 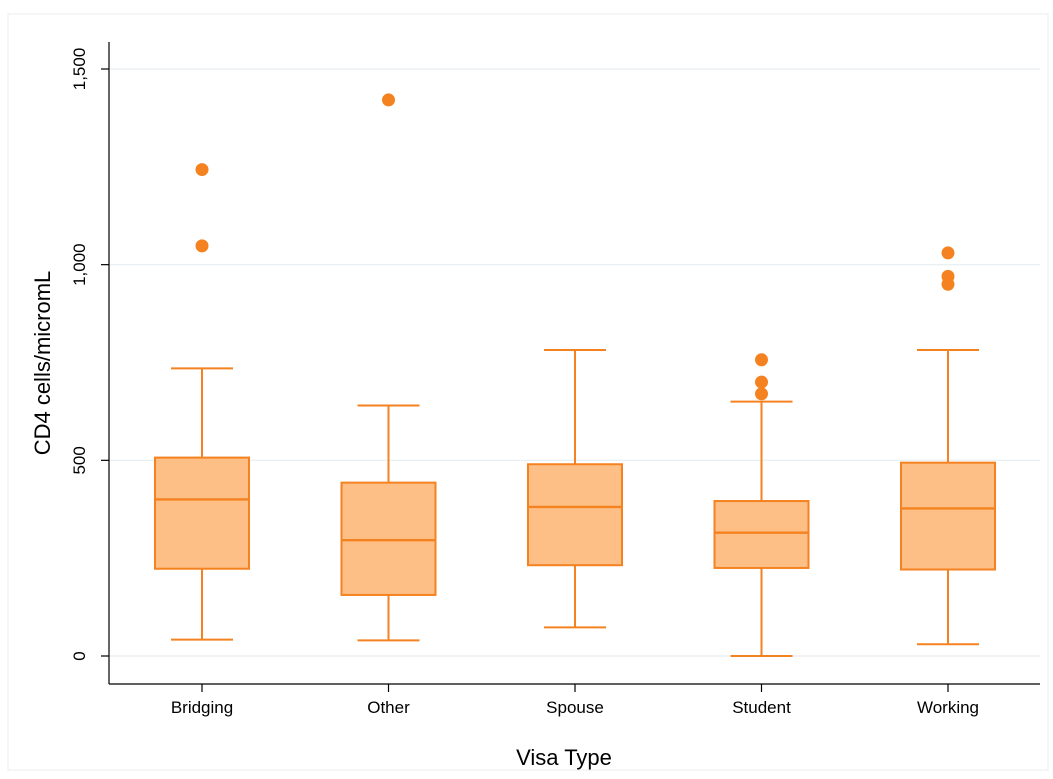 What do you see at coordinates (388, 367) in the screenshot?
I see `box-group-other` at bounding box center [388, 367].